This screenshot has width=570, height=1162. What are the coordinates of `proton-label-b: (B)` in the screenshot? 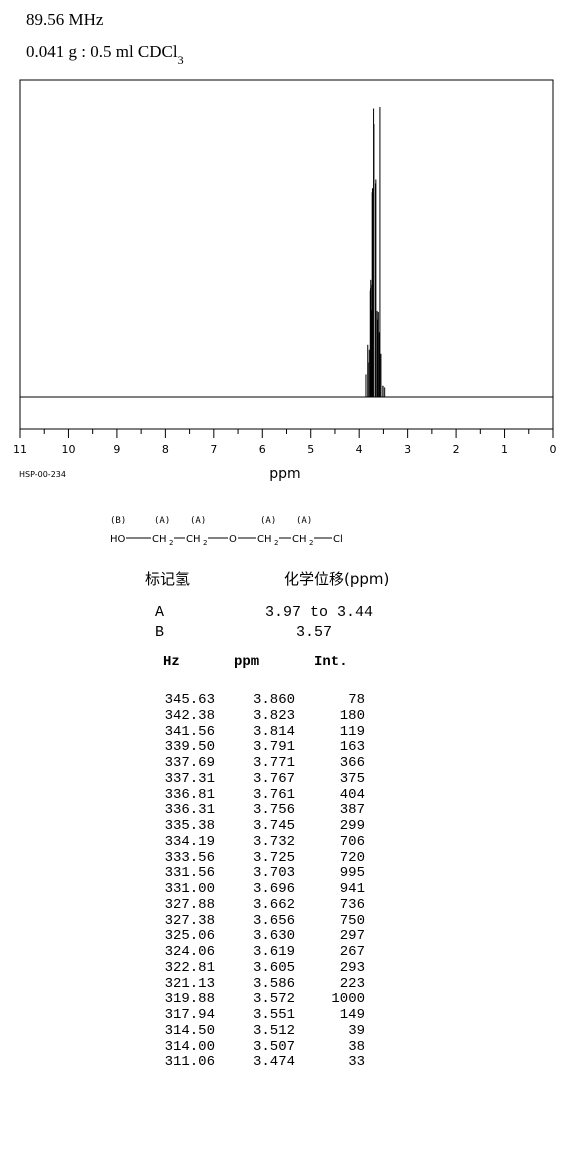 It's located at (118, 521).